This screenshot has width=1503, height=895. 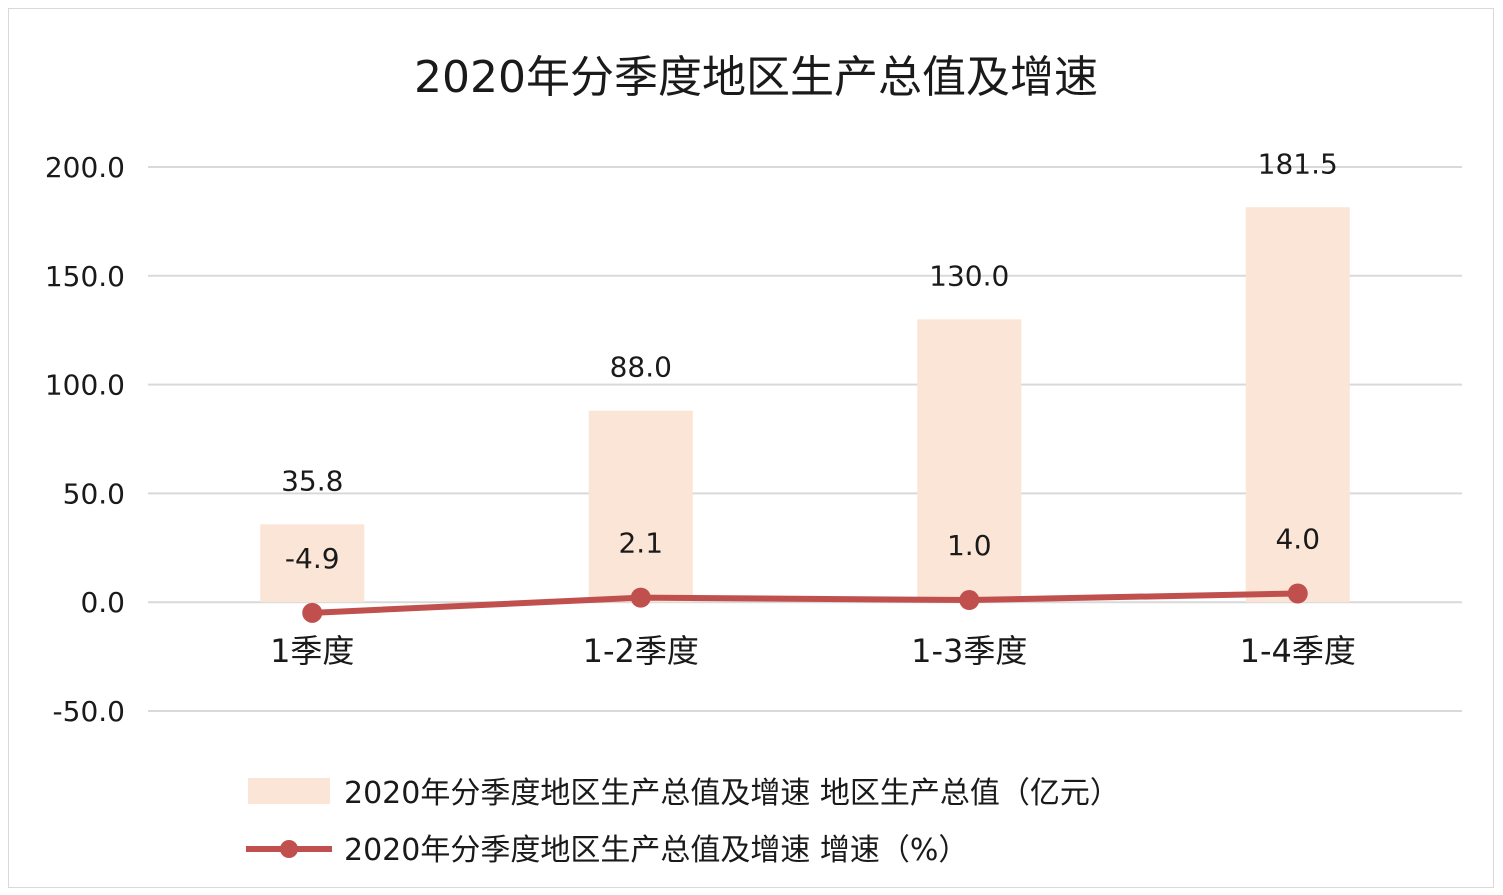 I want to click on line-value-label: 4.0, so click(x=1297, y=538).